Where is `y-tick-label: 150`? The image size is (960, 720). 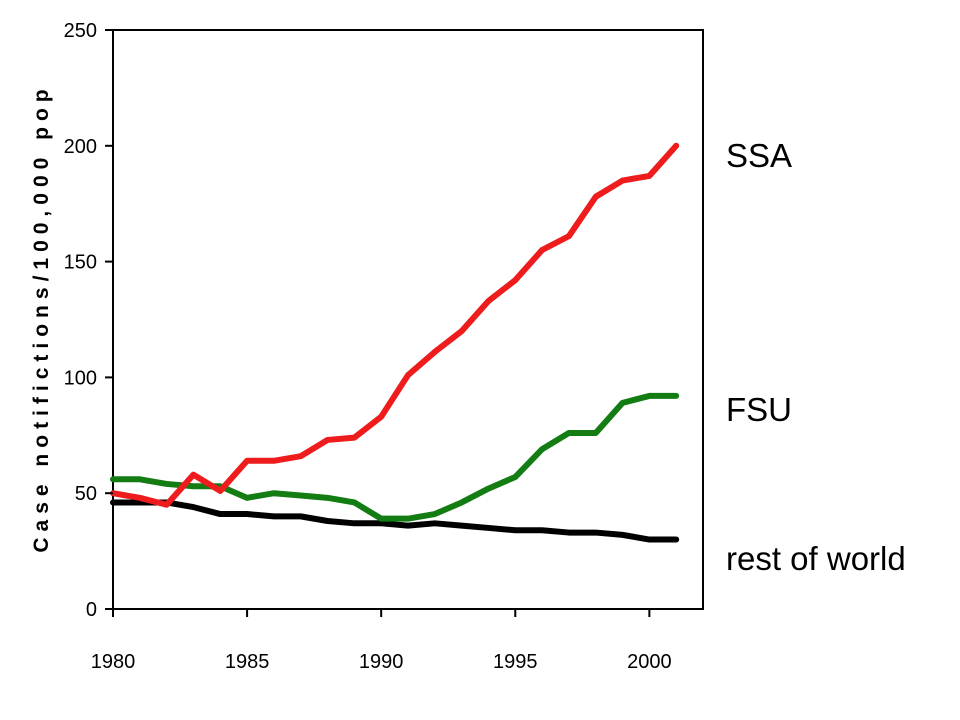 y-tick-label: 150 is located at coordinates (80, 263).